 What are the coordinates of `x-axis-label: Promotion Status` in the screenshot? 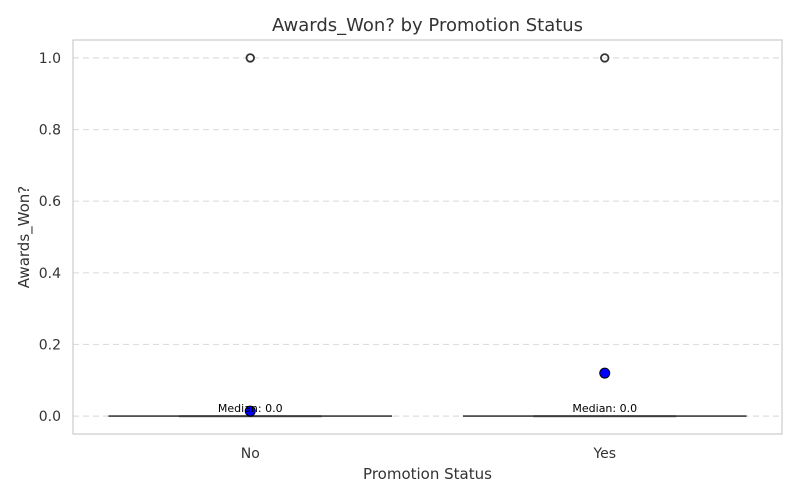 It's located at (427, 474).